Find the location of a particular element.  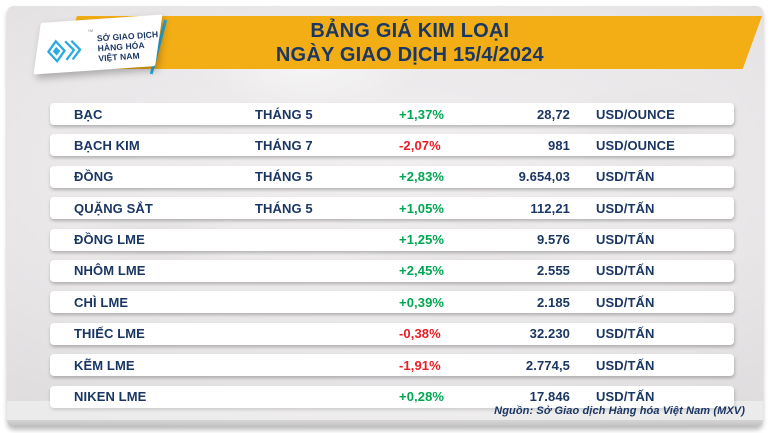

price-value: 2.185 is located at coordinates (553, 302).